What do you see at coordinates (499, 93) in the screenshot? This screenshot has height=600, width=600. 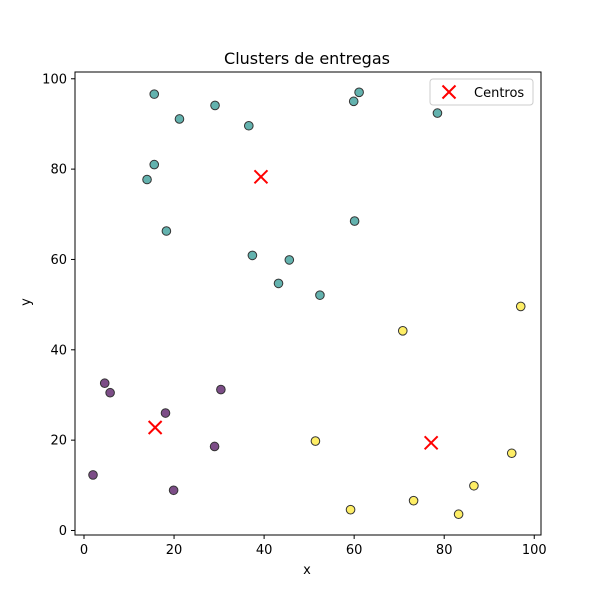 I see `legend-label-centros: Centros` at bounding box center [499, 93].